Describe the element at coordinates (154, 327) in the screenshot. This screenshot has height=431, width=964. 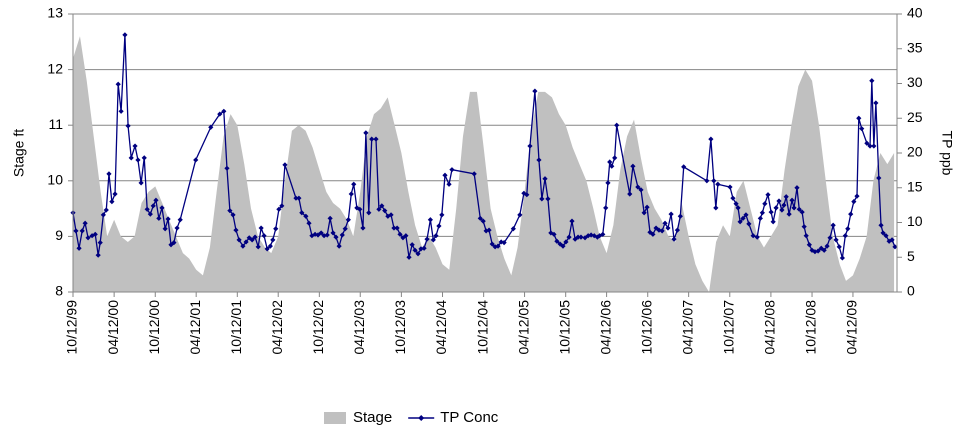
I see `x-tick-label: 10/12/00` at that location.